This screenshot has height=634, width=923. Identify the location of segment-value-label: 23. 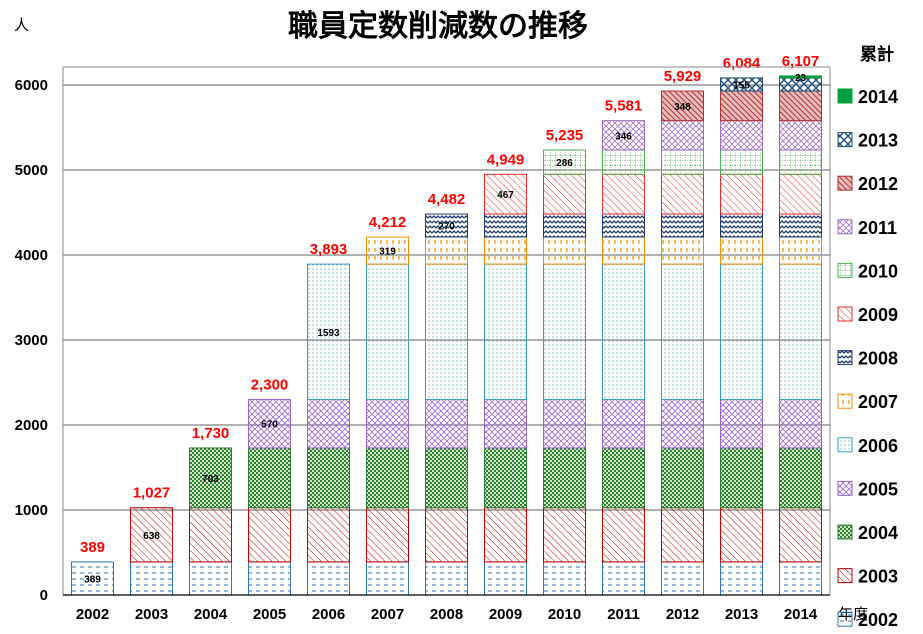
(801, 78).